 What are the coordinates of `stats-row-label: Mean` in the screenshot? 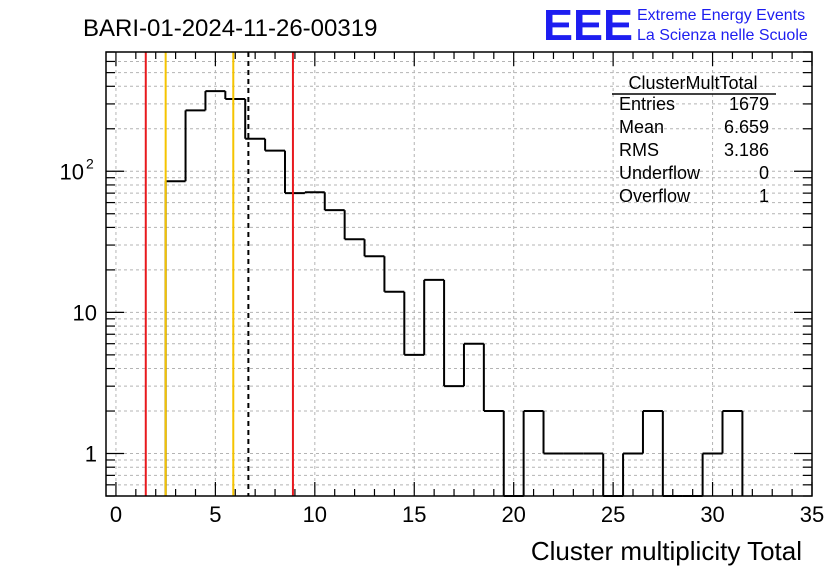 It's located at (641, 127).